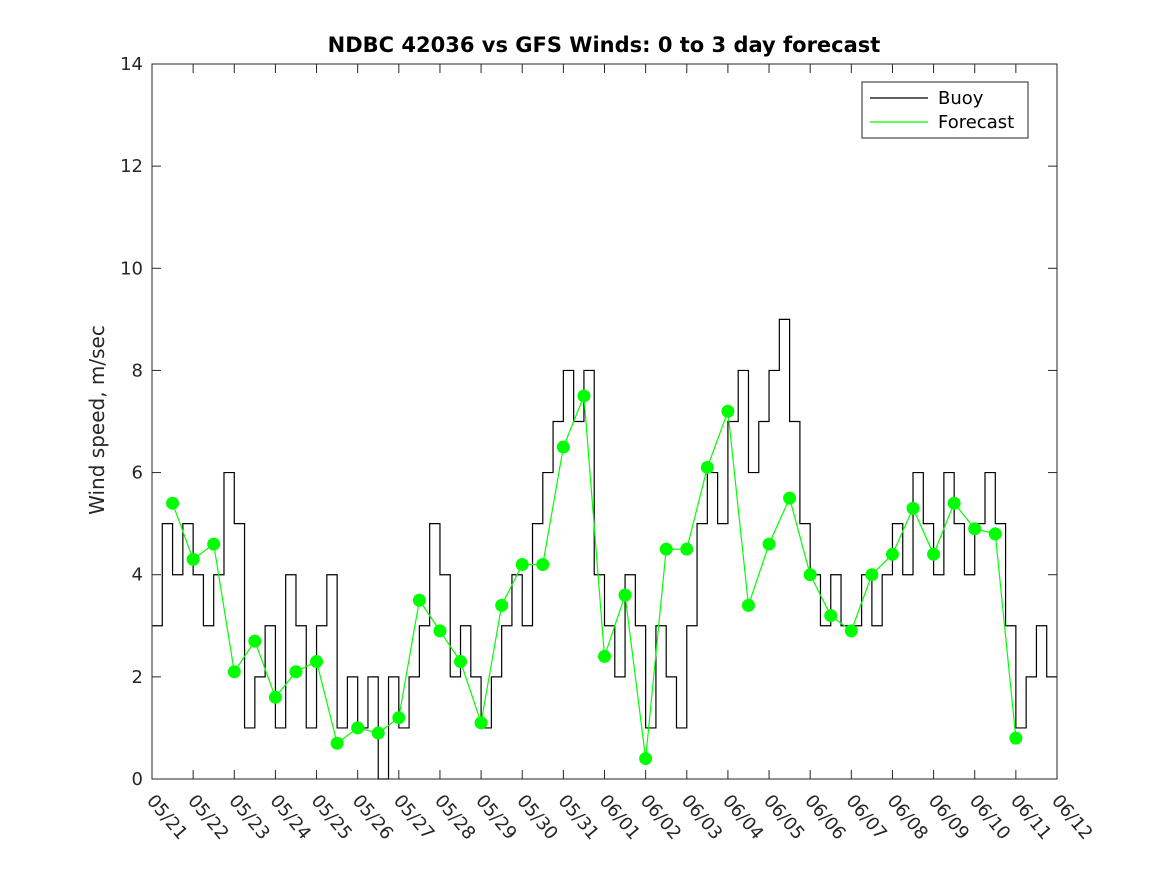 The width and height of the screenshot is (1167, 875). I want to click on x-tick-label: 05/26, so click(372, 817).